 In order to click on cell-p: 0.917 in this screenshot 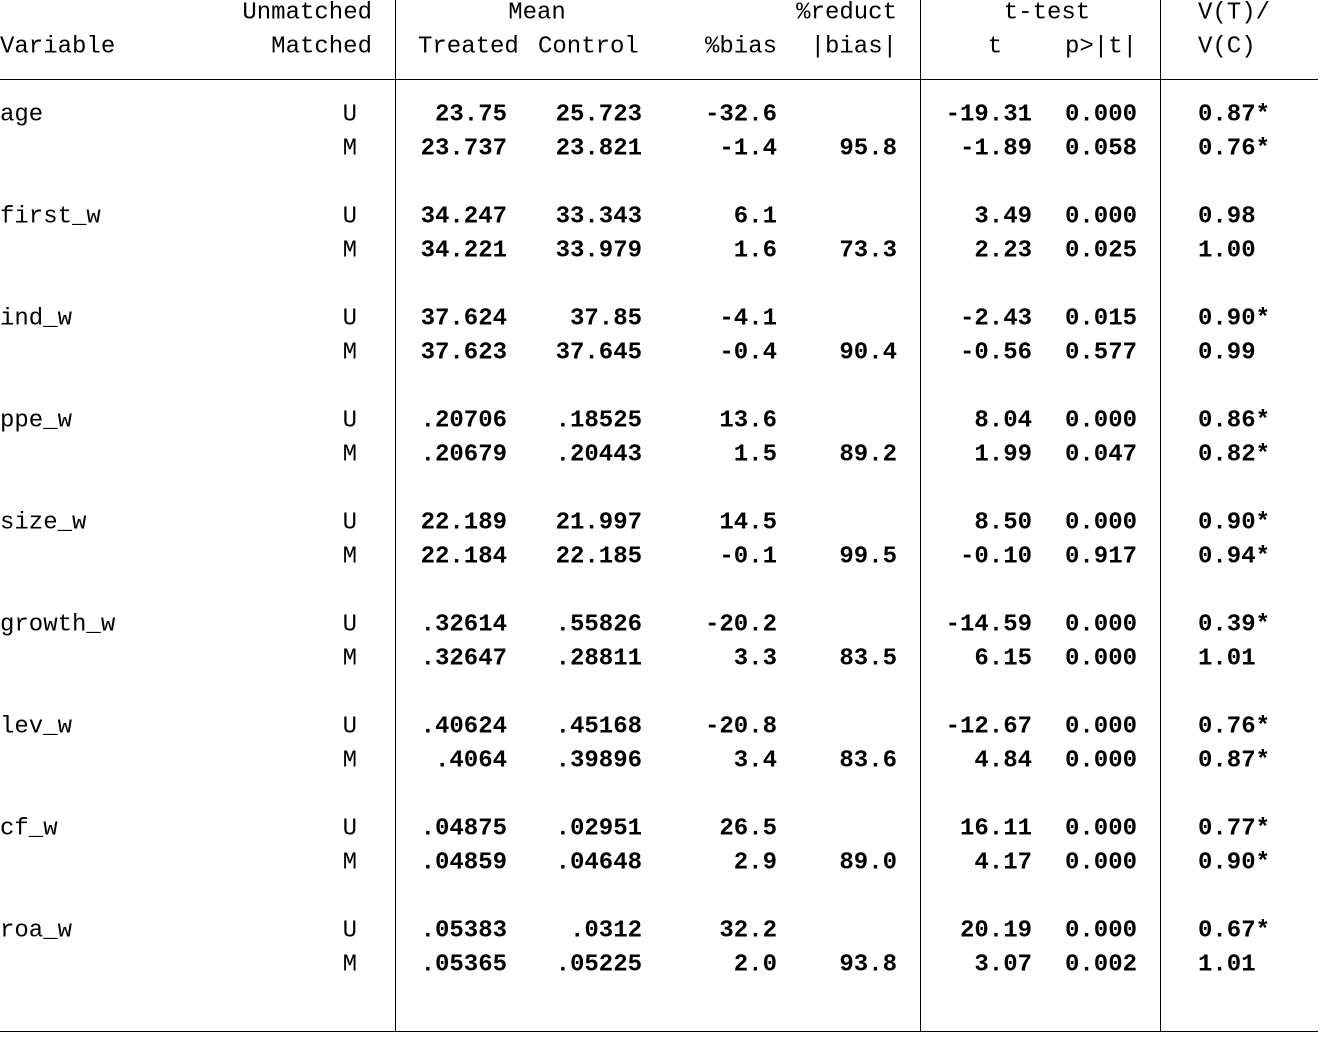, I will do `click(1101, 556)`.